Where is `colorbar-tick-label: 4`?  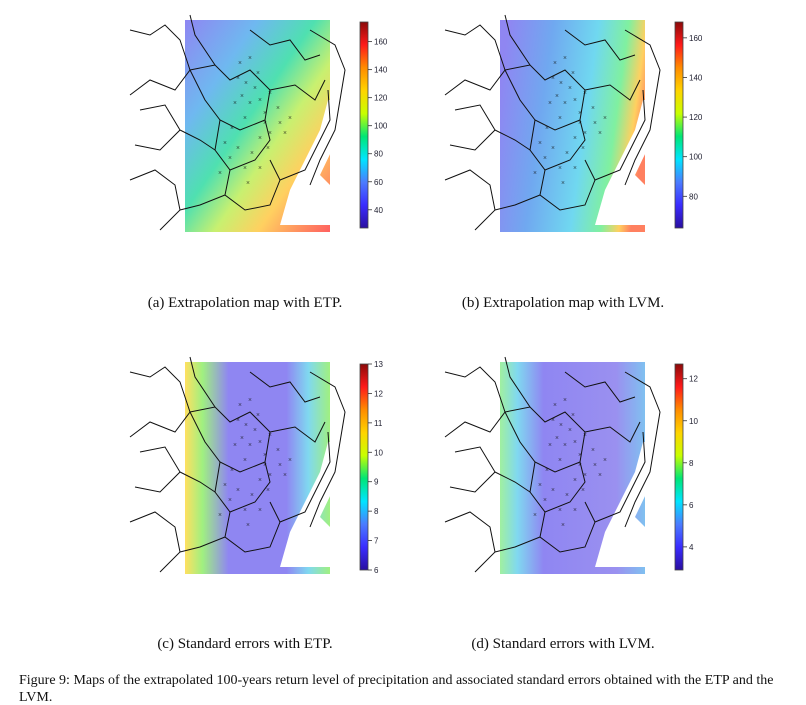
colorbar-tick-label: 4 is located at coordinates (691, 547).